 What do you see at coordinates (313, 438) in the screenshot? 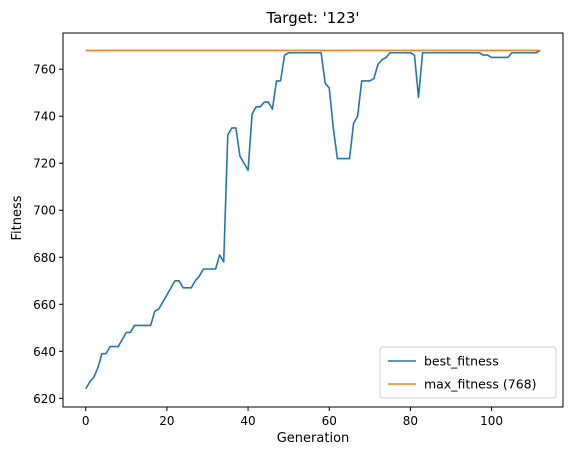
I see `x-axis-label: Generation` at bounding box center [313, 438].